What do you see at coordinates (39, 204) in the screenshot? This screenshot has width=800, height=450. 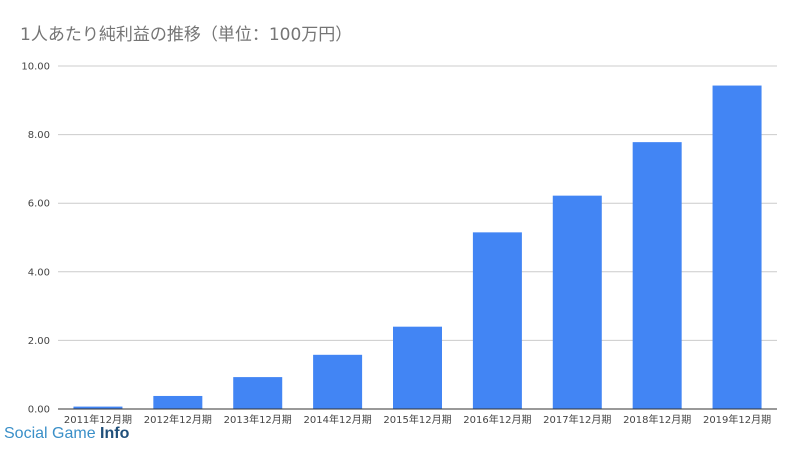 I see `y-tick-label: 6.00` at bounding box center [39, 204].